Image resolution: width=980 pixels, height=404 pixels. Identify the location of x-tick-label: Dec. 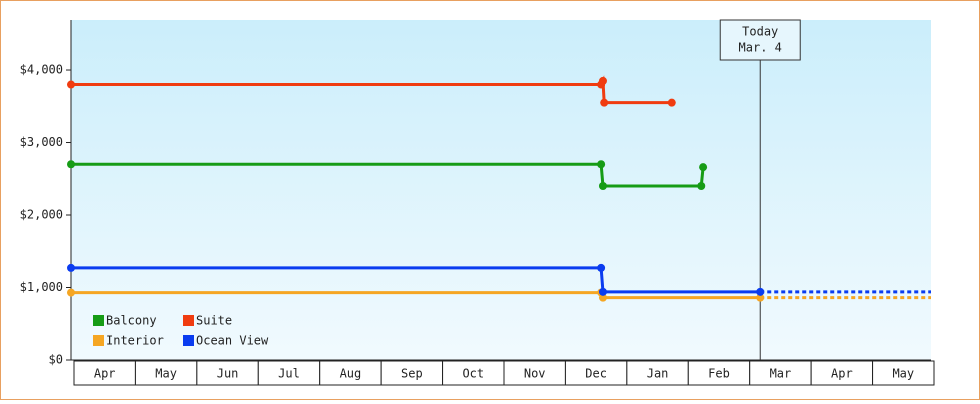
(596, 374).